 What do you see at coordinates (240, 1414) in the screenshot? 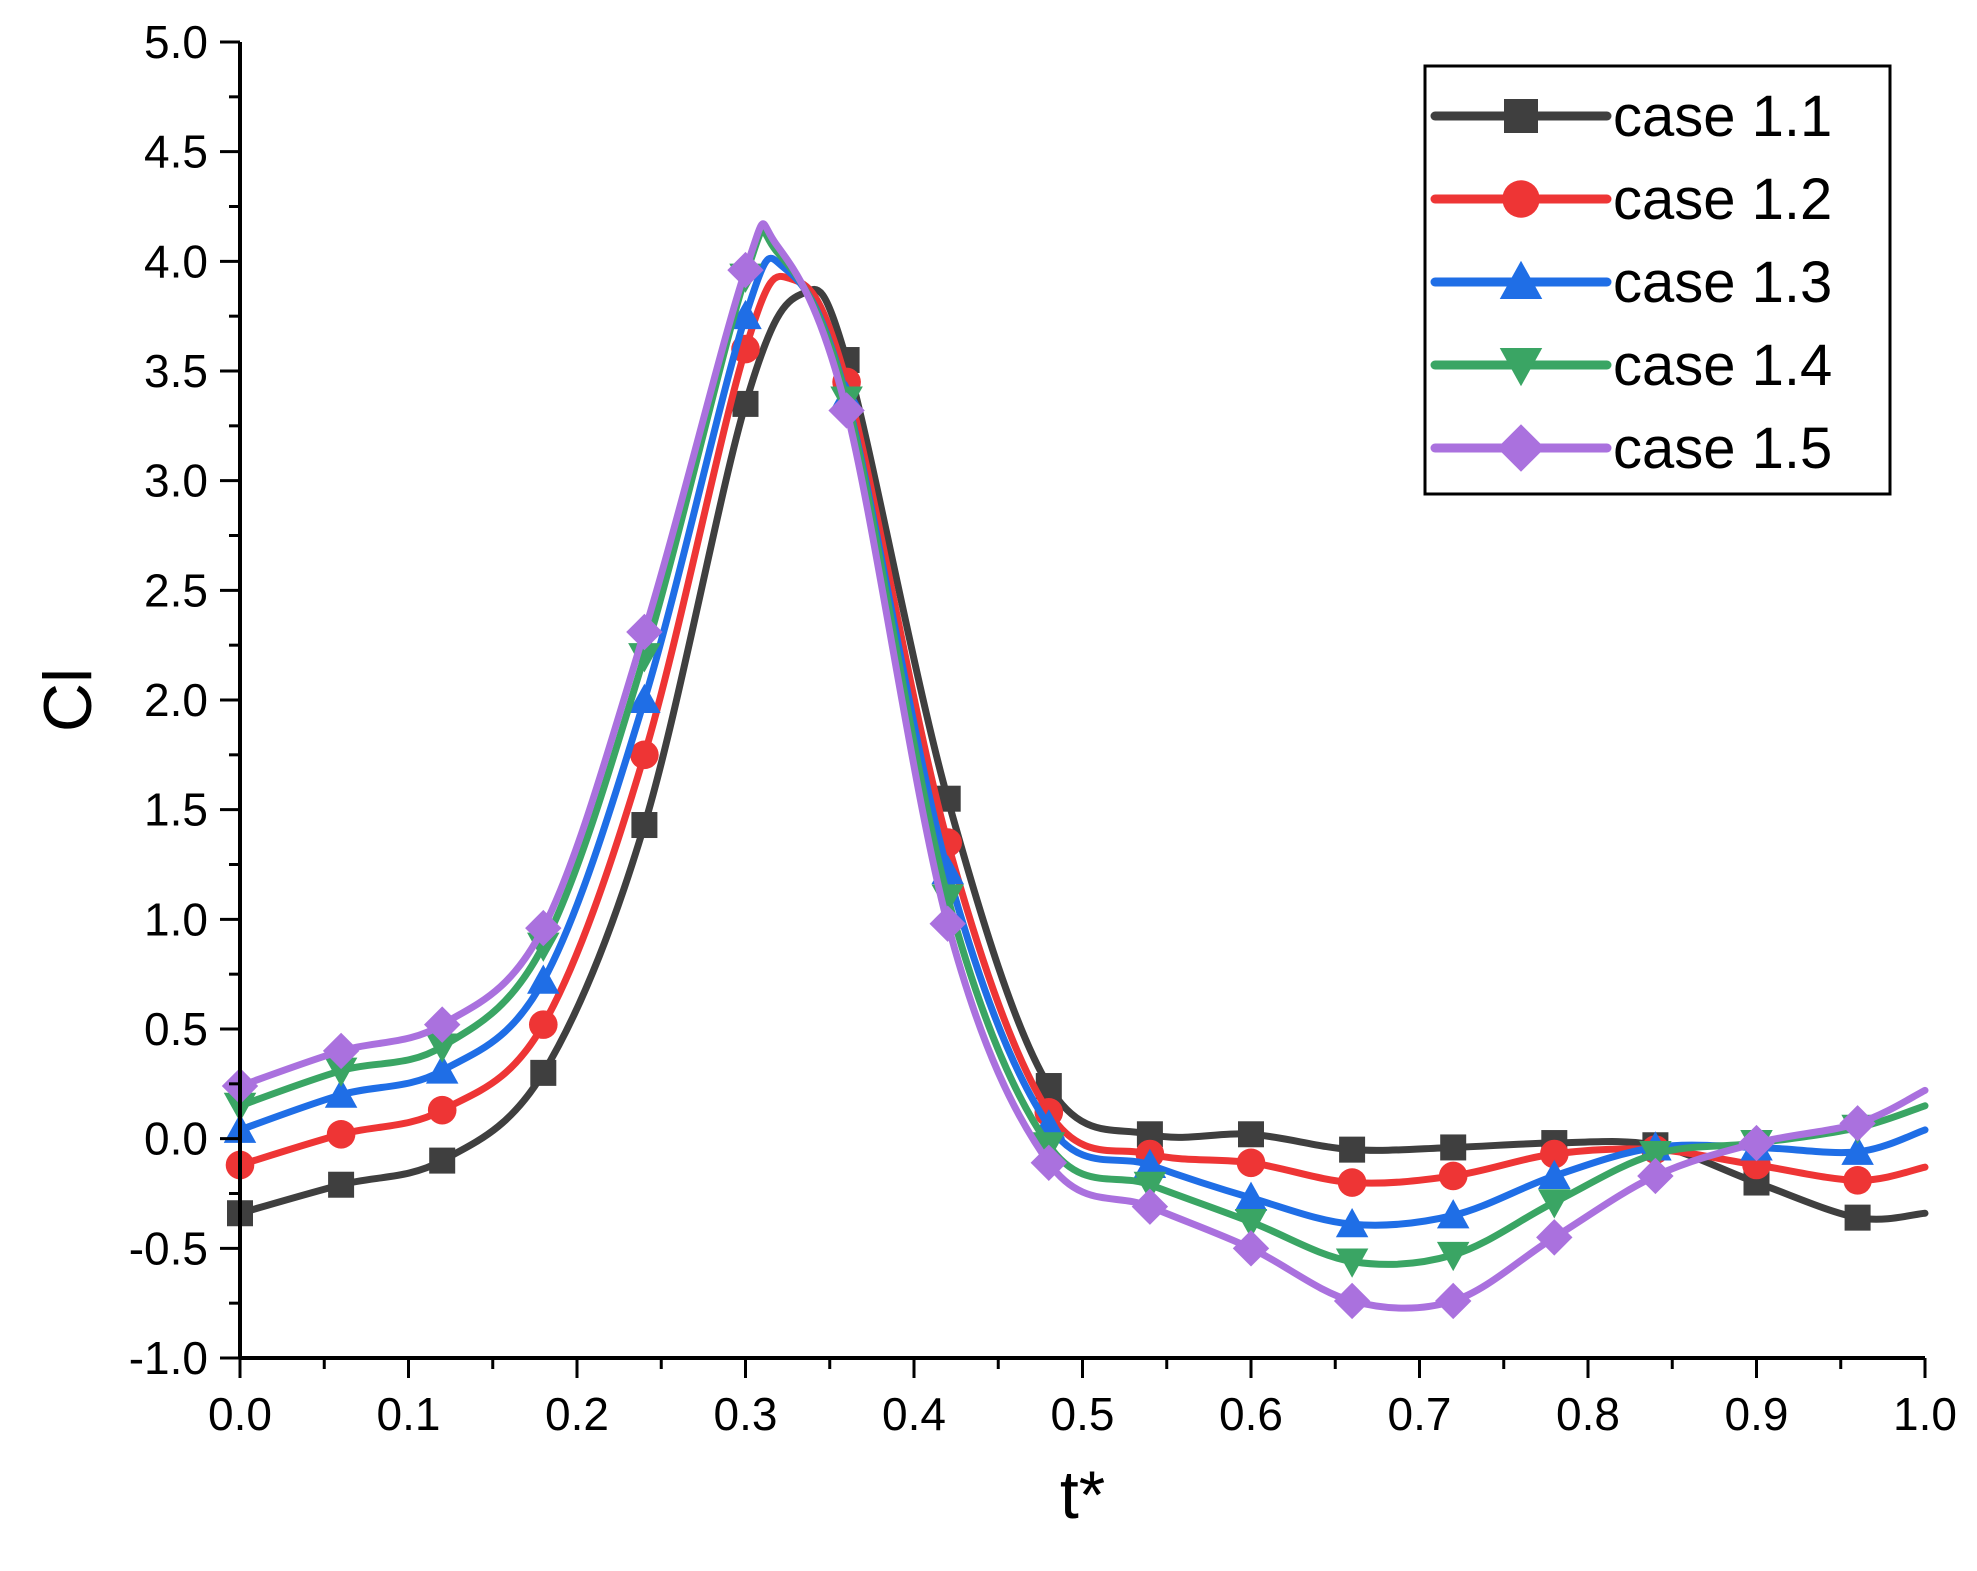
I see `x-tick-label: 0.0` at bounding box center [240, 1414].